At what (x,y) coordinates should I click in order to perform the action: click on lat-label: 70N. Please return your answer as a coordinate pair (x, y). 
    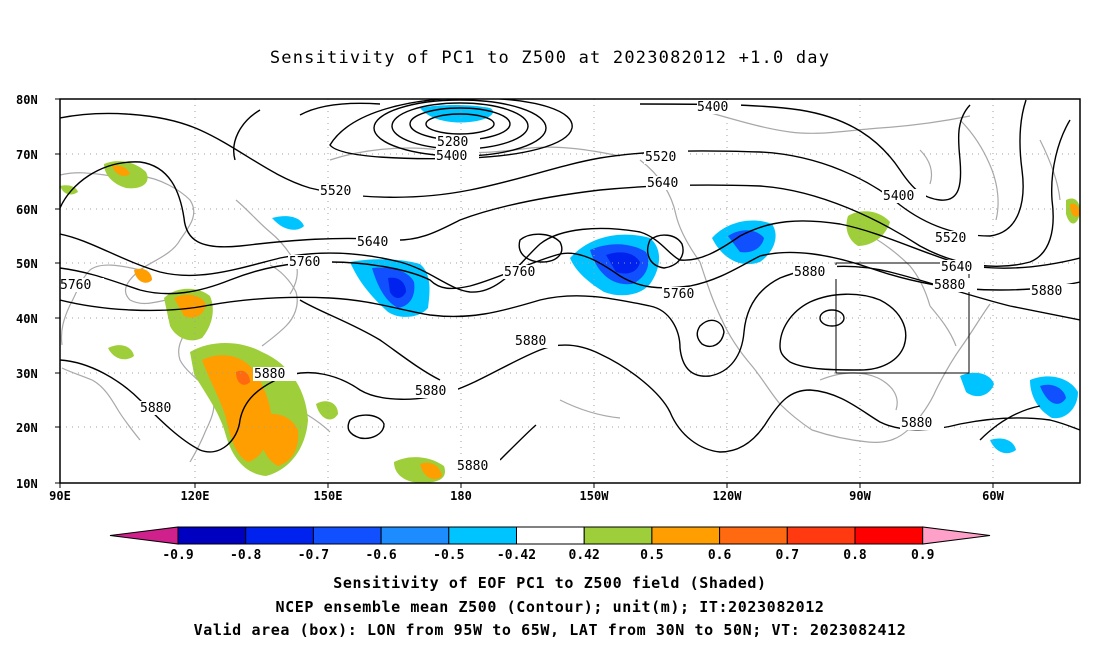
    Looking at the image, I should click on (27, 155).